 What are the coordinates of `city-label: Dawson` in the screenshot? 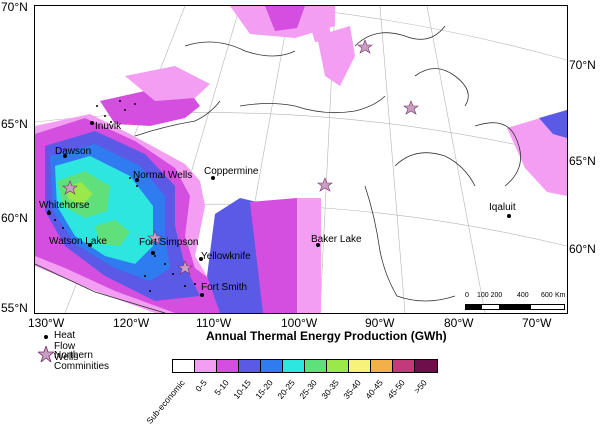 It's located at (73, 151).